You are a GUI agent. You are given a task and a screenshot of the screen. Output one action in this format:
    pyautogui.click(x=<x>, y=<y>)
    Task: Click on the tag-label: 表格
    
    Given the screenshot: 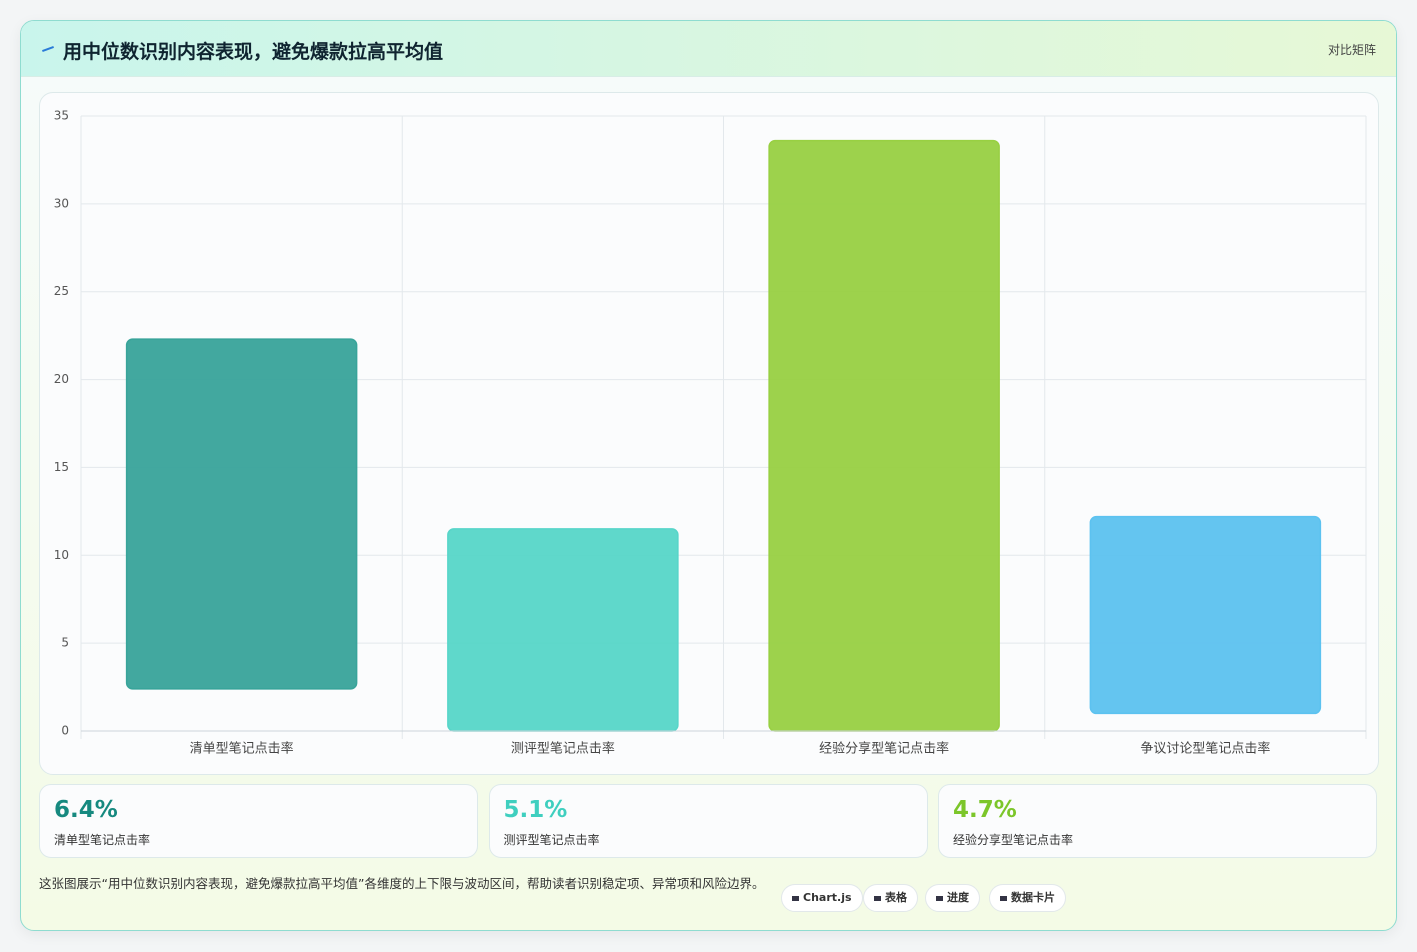 What is the action you would take?
    pyautogui.click(x=896, y=897)
    